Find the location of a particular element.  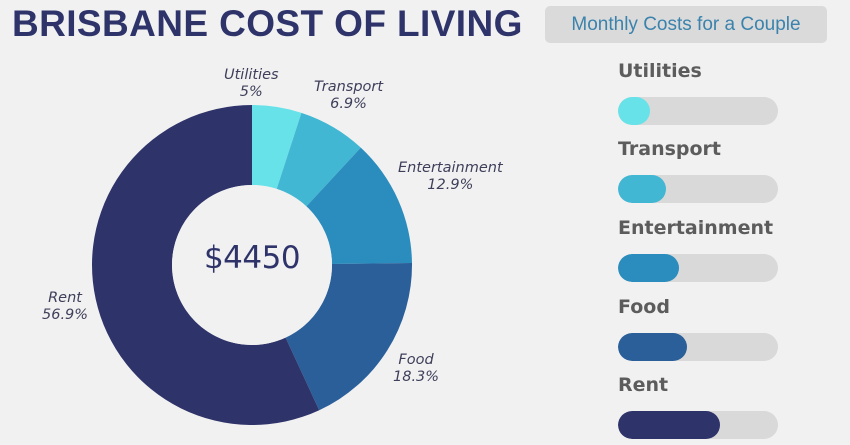

slice-label-utilities: Utilities 5% is located at coordinates (251, 84).